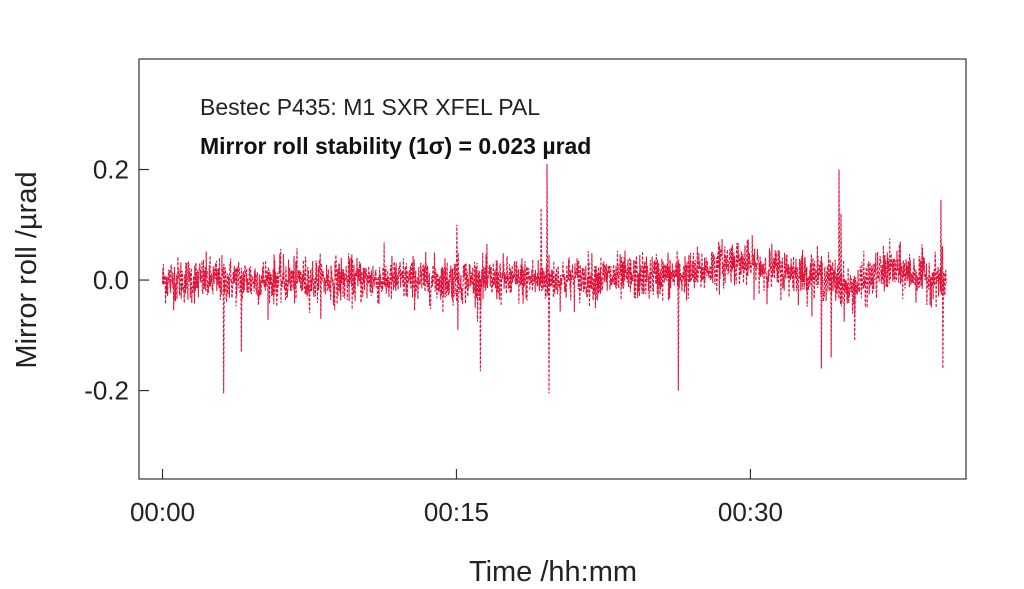 The width and height of the screenshot is (1024, 589). Describe the element at coordinates (162, 512) in the screenshot. I see `x-tick-label-0: 00:00` at that location.